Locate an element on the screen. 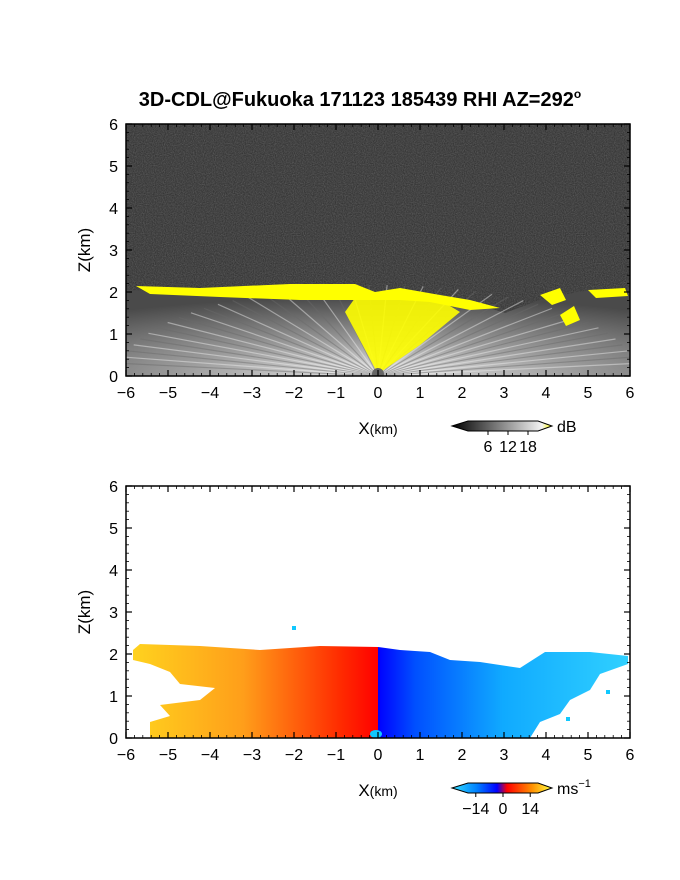  colorbar-tick-label: 14 is located at coordinates (530, 809).